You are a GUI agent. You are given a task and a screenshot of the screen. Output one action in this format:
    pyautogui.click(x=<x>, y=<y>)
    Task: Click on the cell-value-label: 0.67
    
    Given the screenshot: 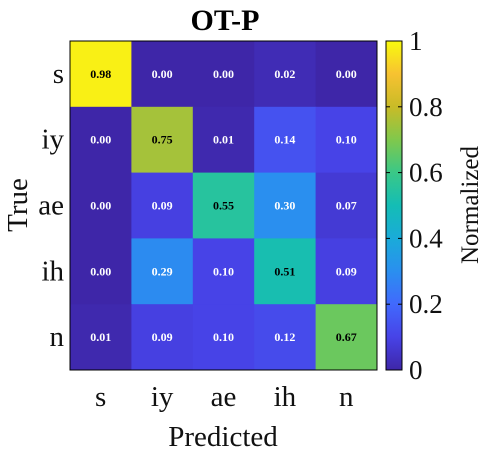 What is the action you would take?
    pyautogui.click(x=346, y=337)
    